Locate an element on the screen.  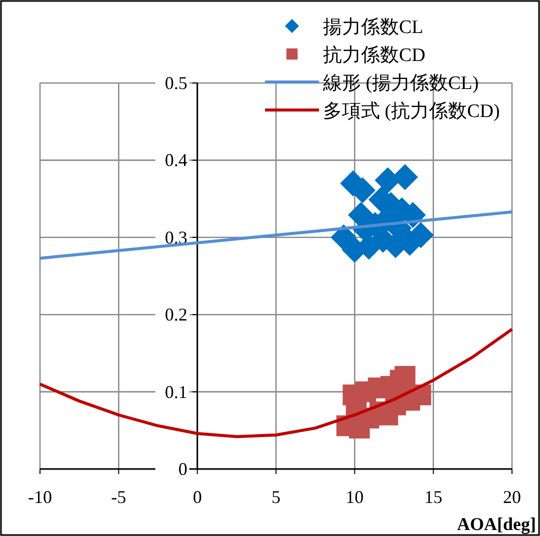
x-tick-label: -10 is located at coordinates (40, 497).